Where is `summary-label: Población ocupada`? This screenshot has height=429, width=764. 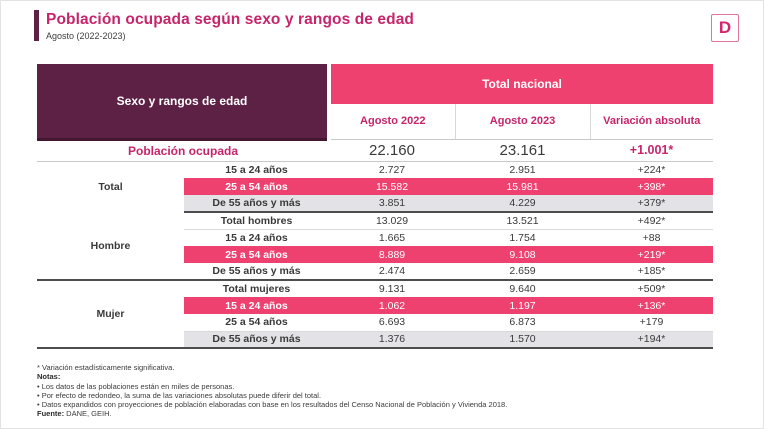
summary-label: Población ocupada is located at coordinates (183, 150).